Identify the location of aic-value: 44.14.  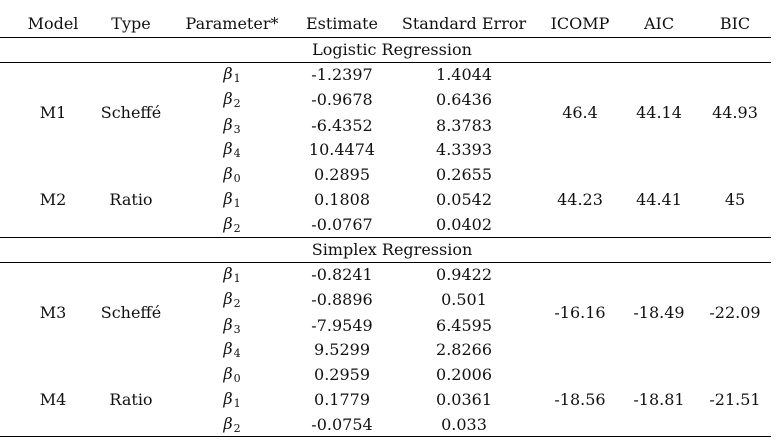
(659, 112).